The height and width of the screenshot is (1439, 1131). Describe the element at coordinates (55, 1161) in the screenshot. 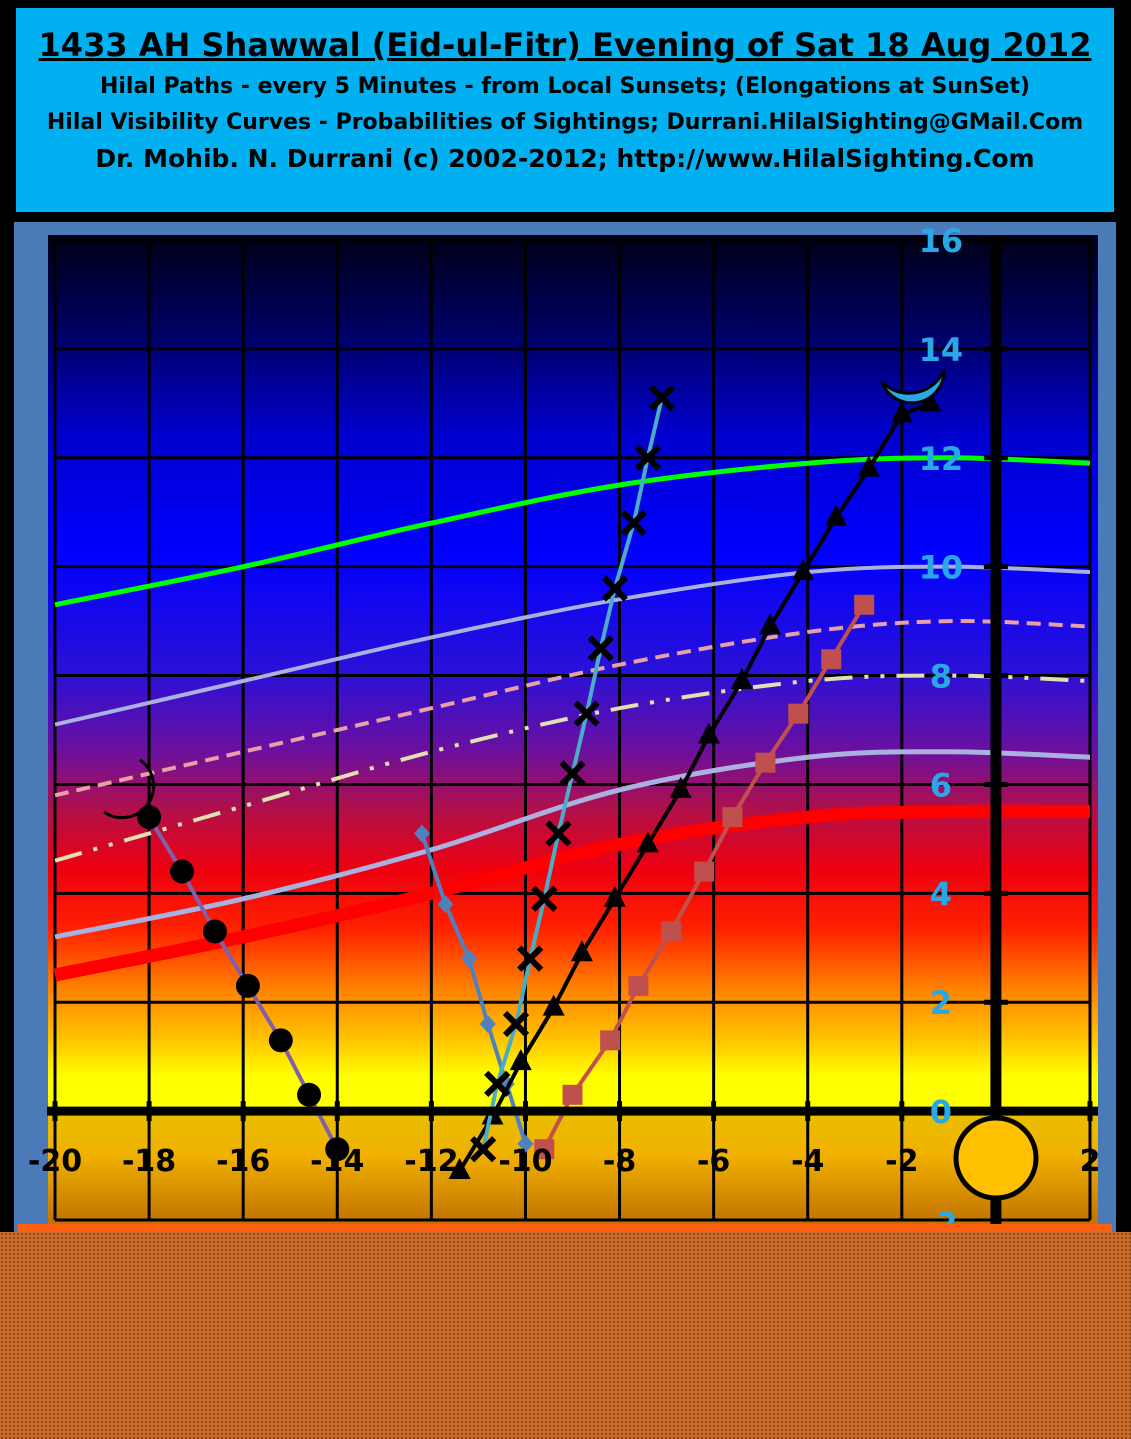

I see `x-tick-label: -20` at that location.